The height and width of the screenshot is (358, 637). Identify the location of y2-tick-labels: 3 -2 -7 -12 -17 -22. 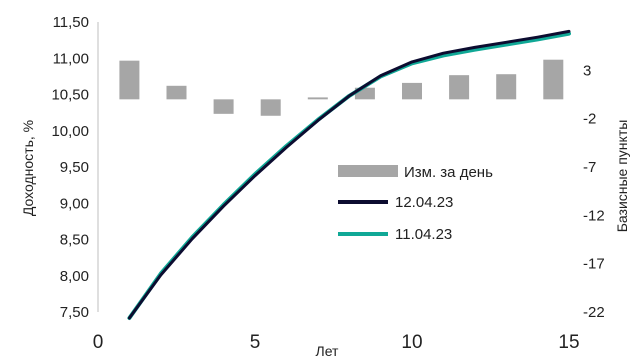
(594, 191).